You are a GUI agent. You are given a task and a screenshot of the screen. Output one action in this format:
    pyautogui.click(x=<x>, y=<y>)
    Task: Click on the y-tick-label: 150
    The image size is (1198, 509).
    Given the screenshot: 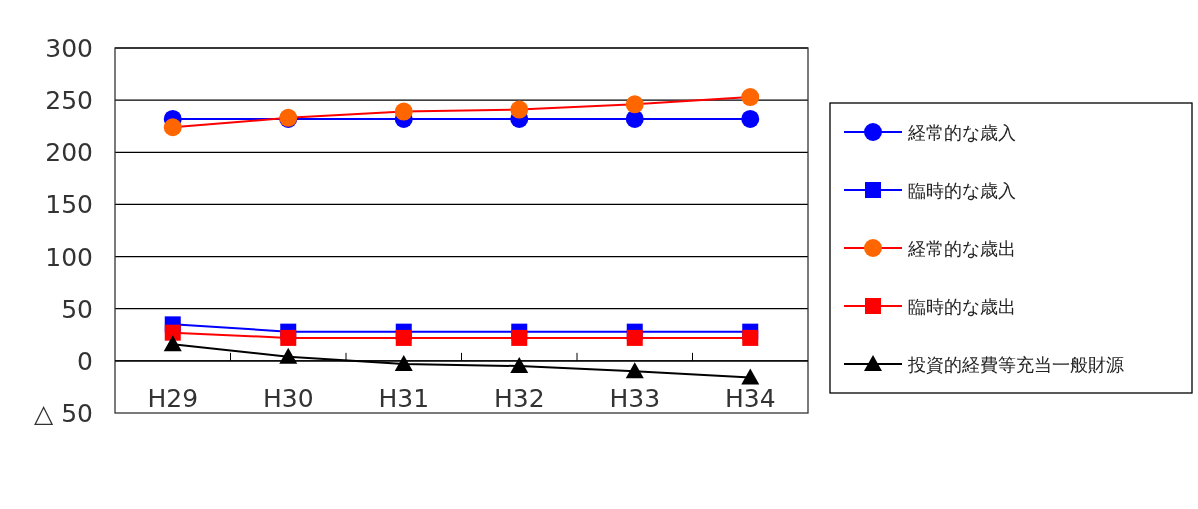 What is the action you would take?
    pyautogui.click(x=69, y=205)
    